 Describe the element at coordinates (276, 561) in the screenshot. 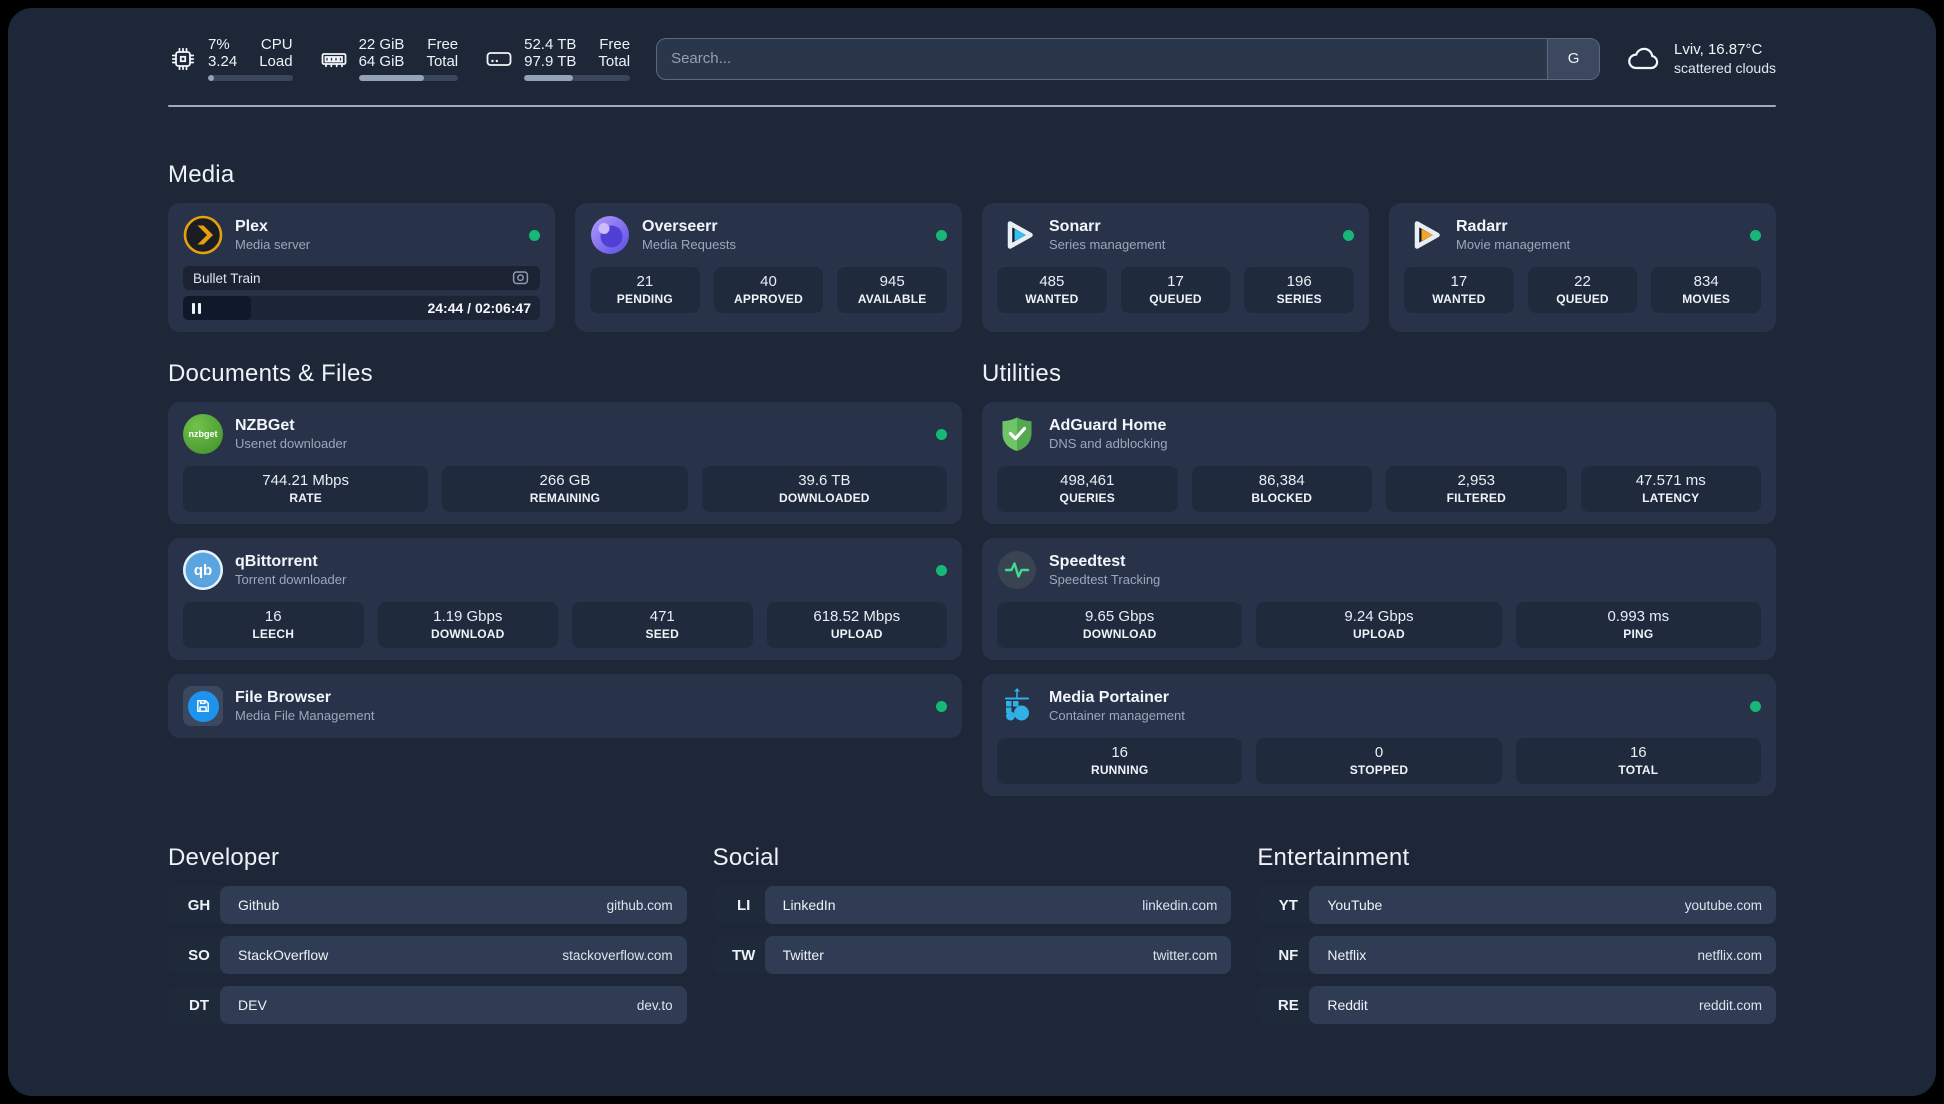

I see `app-name: qBittorrent` at that location.